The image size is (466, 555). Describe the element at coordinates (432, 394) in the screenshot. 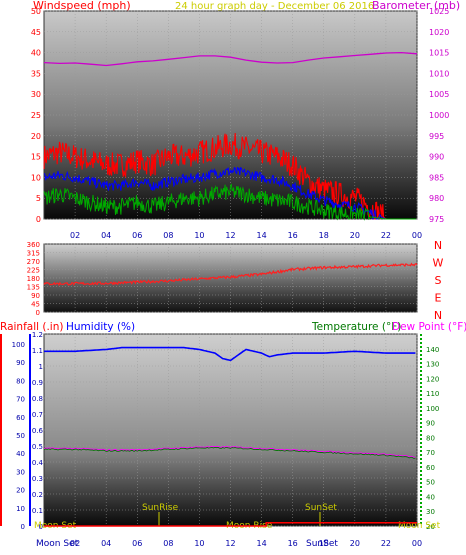

I see `temperature-tick: 110` at that location.